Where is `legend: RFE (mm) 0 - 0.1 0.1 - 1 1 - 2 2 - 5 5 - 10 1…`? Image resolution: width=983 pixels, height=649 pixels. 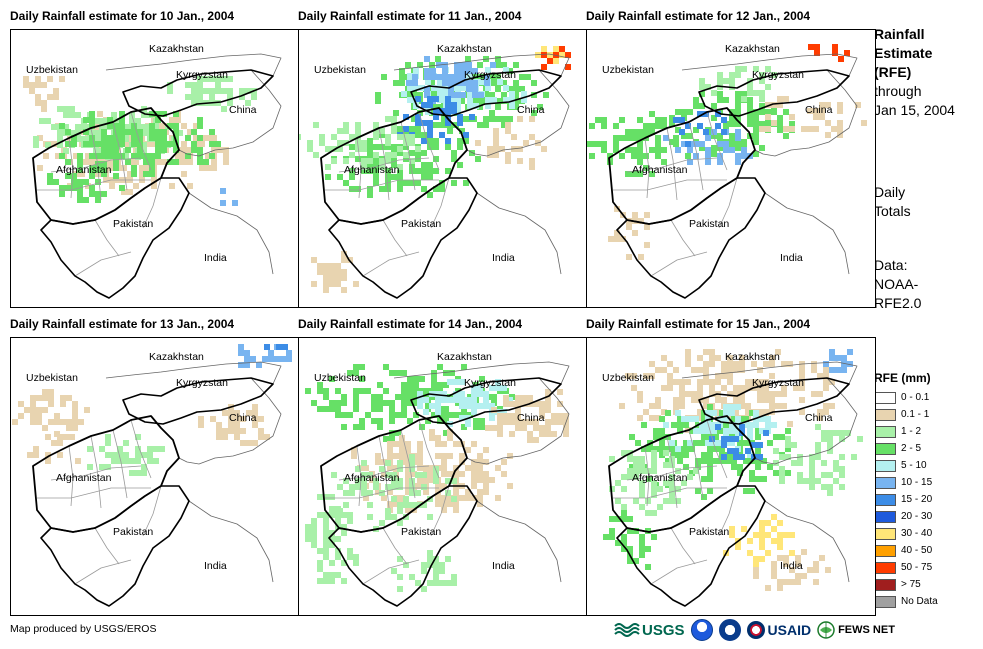
legend: RFE (mm) 0 - 0.1 0.1 - 1 1 - 2 2 - 5 5 - 10 1… is located at coordinates (926, 490).